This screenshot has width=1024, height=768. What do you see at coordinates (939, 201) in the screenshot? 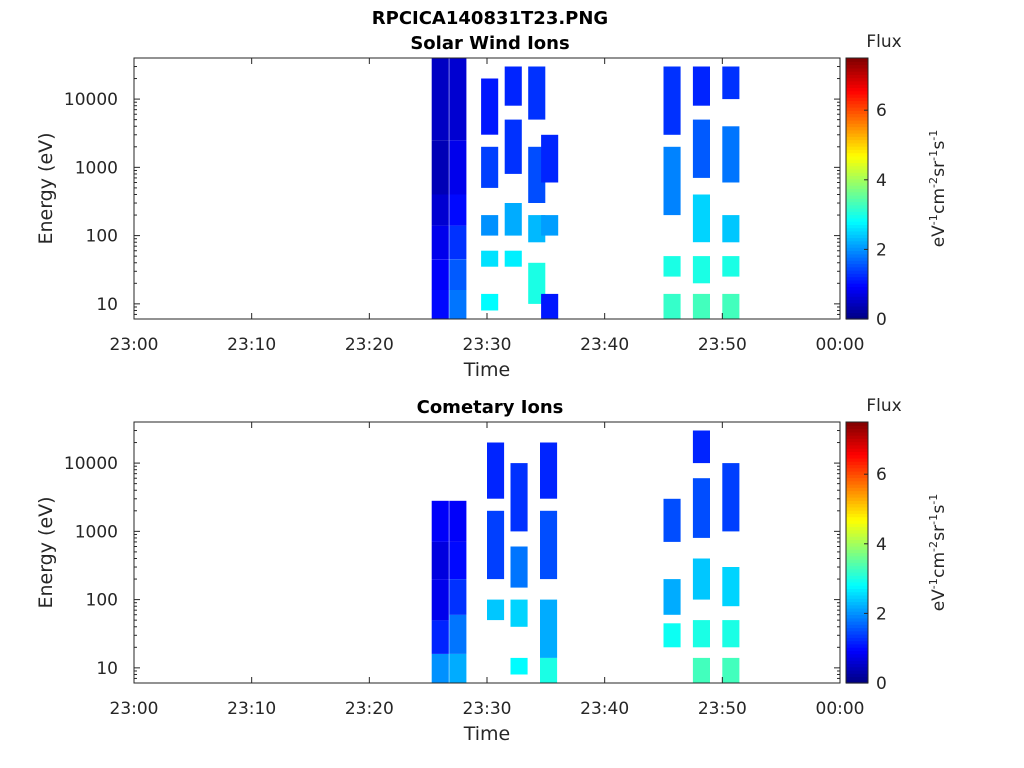
I see `colorbar-unit: cm` at bounding box center [939, 201].